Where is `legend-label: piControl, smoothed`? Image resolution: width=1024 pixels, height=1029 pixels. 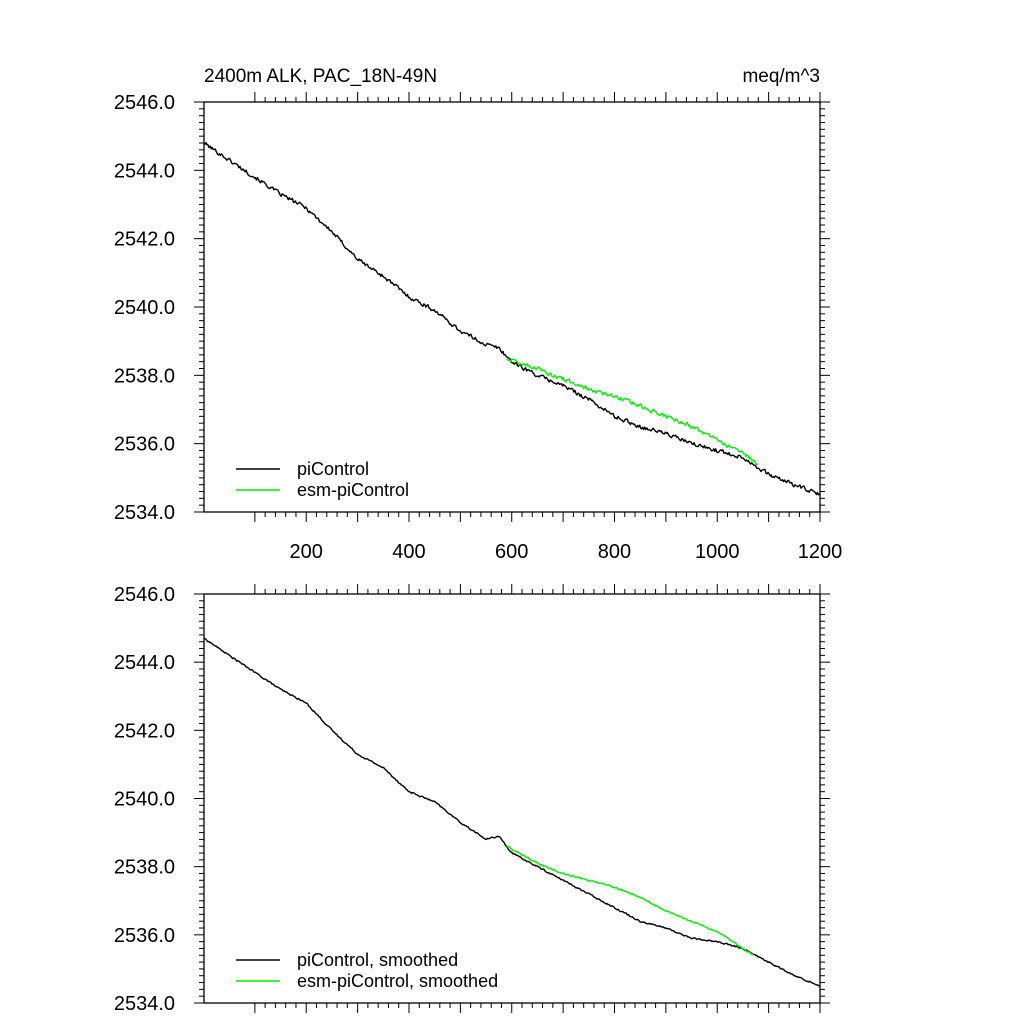
legend-label: piControl, smoothed is located at coordinates (377, 960).